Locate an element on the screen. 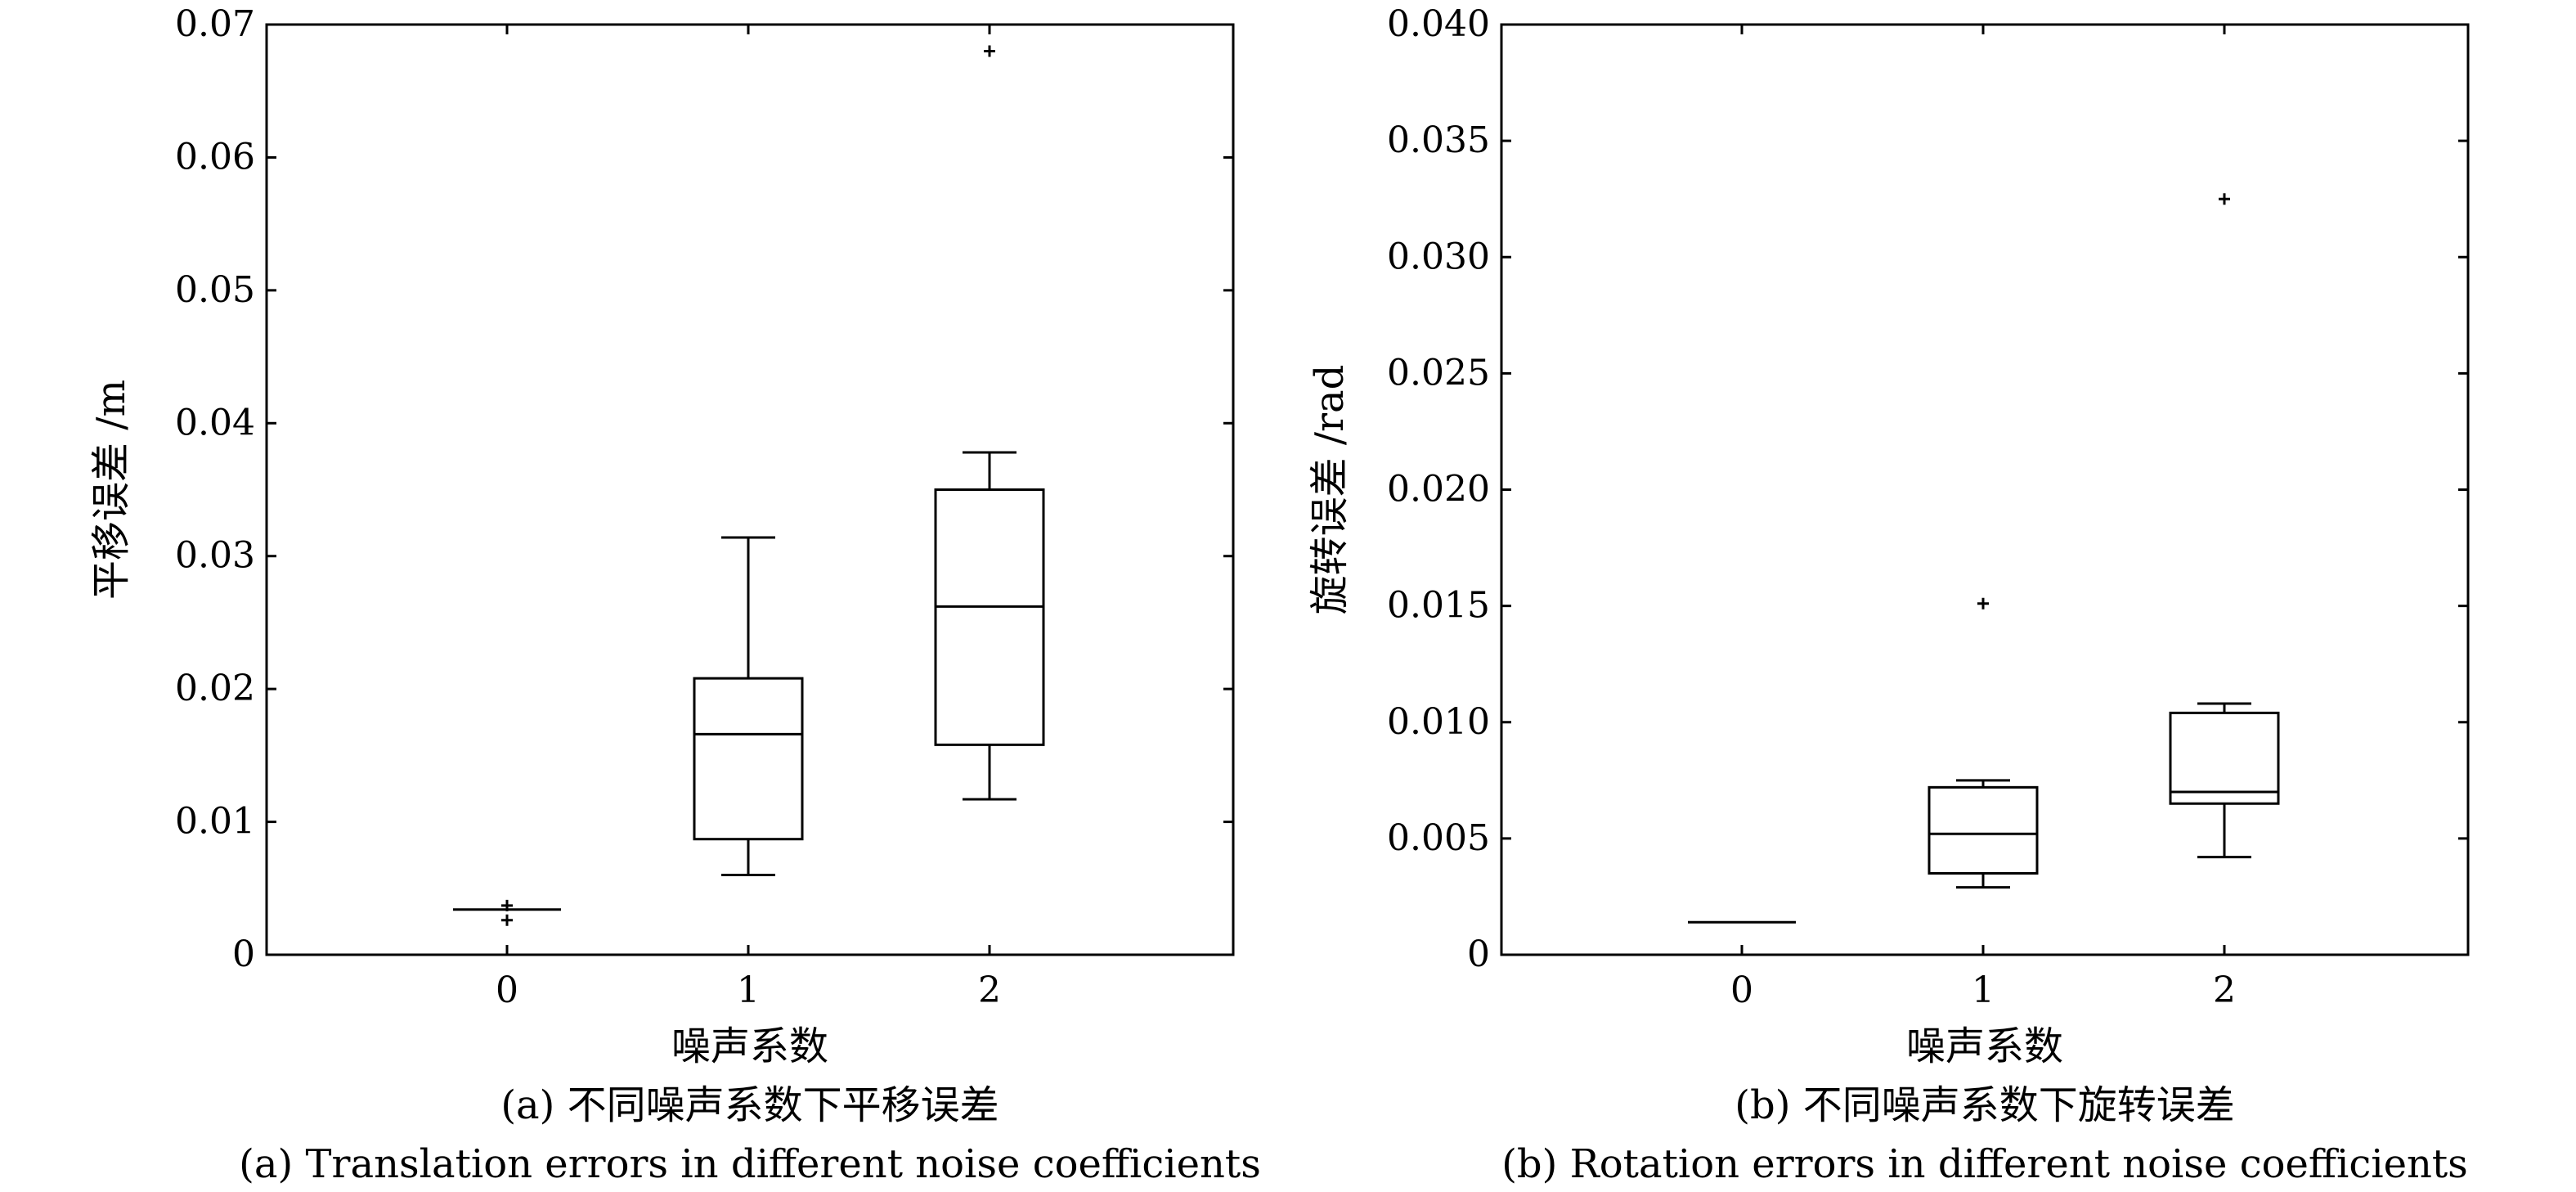 The height and width of the screenshot is (1192, 2576). y-tick-label: 0.01 is located at coordinates (215, 822).